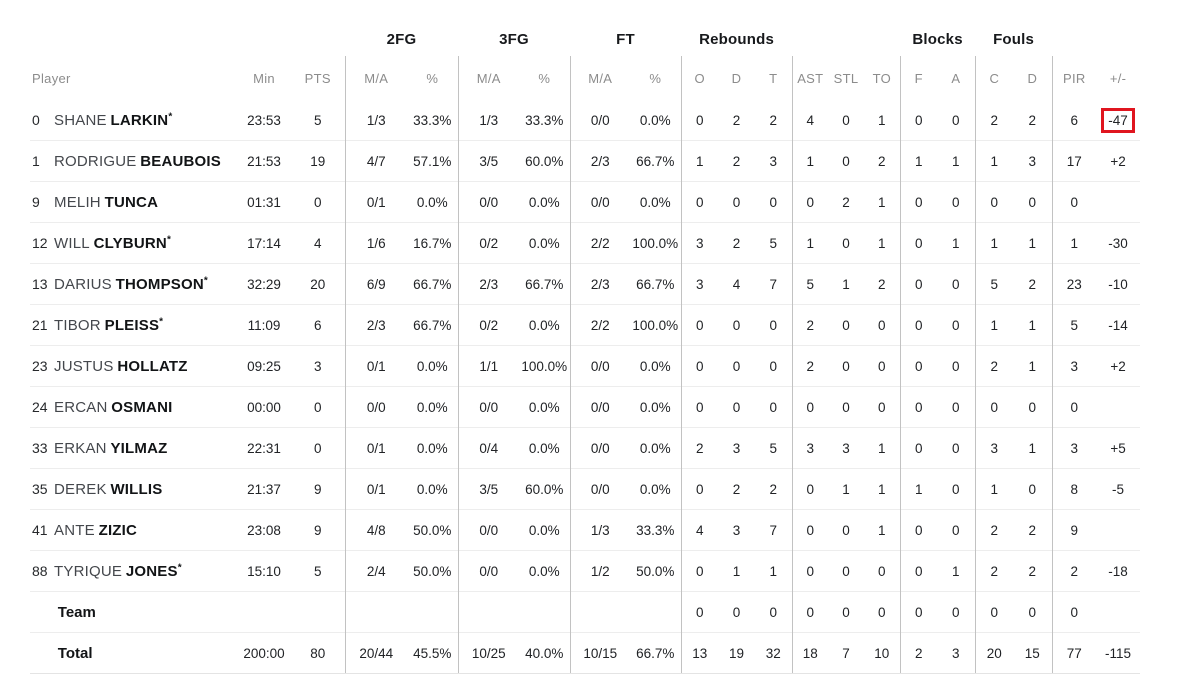 The image size is (1204, 689). Describe the element at coordinates (994, 612) in the screenshot. I see `foul-c-cell: 0` at that location.